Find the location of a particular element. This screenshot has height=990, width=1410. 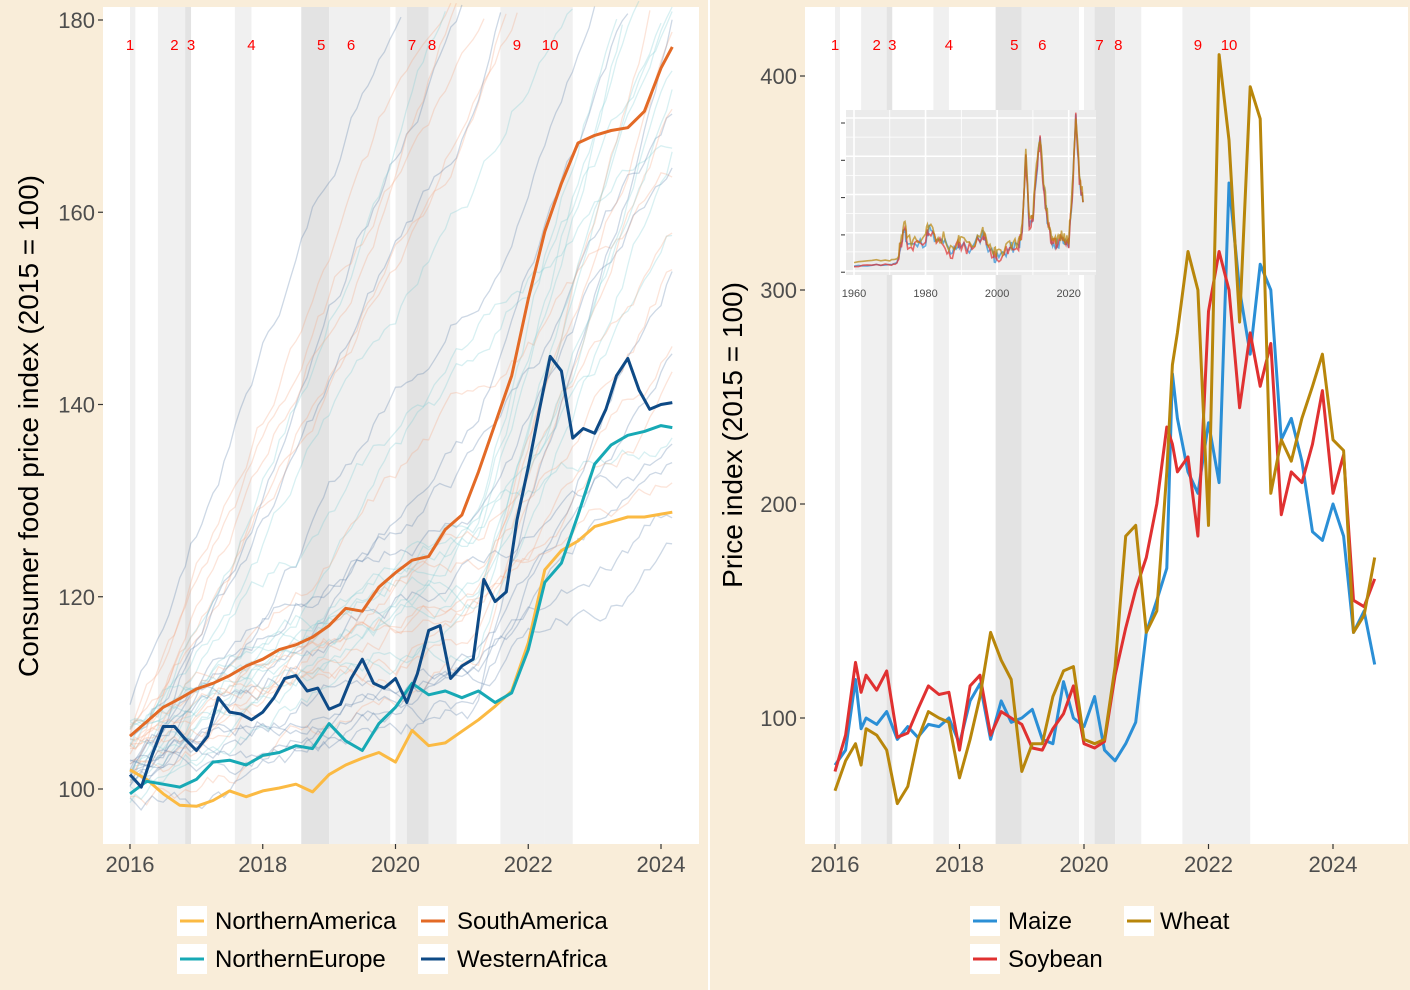

legend-label-western-africa: WesternAfrica is located at coordinates (532, 959).